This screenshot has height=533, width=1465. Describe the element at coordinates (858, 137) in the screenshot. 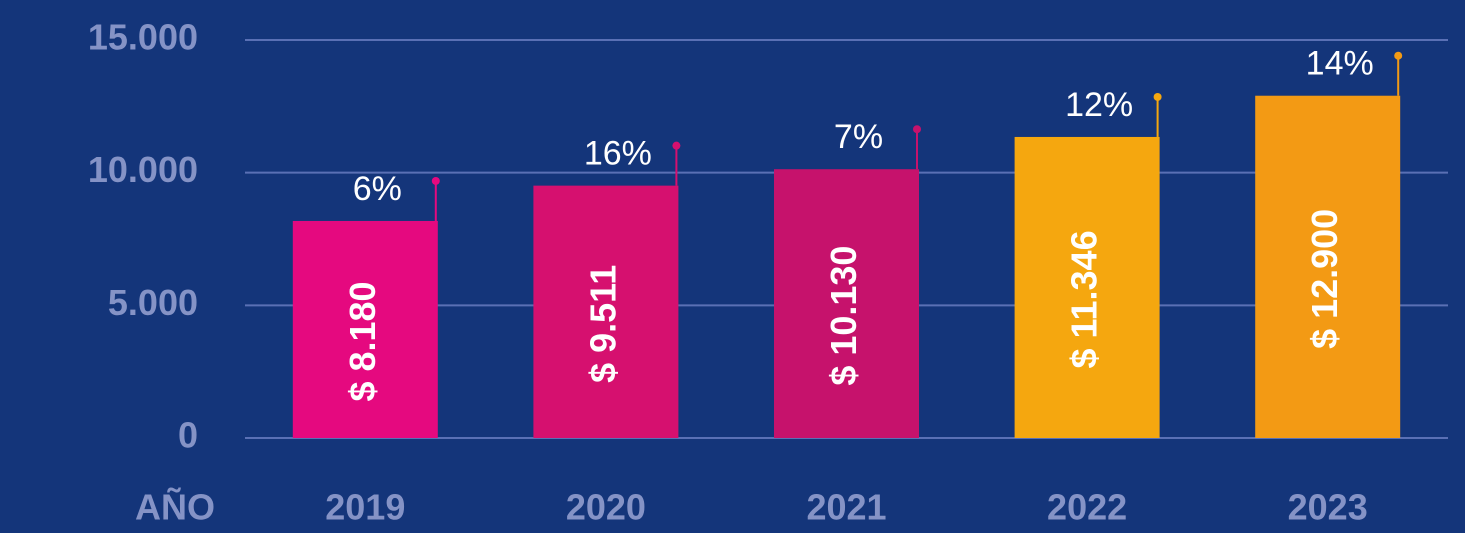

I see `annotation-label: 7%` at that location.